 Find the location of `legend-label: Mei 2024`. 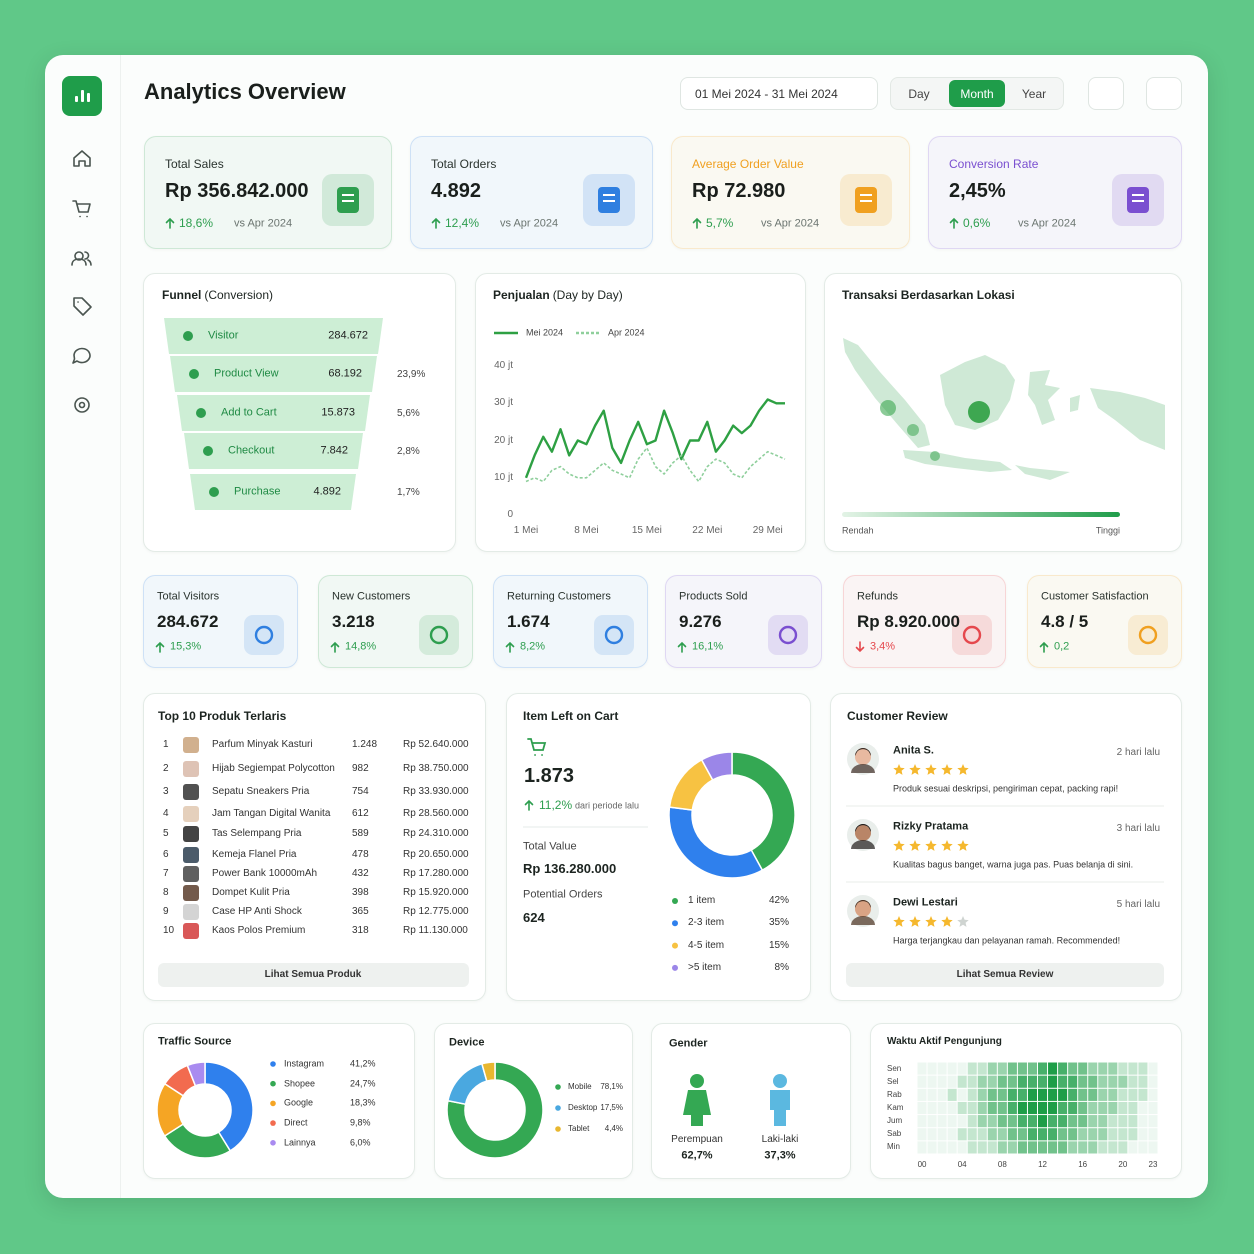

legend-label: Mei 2024 is located at coordinates (545, 332).